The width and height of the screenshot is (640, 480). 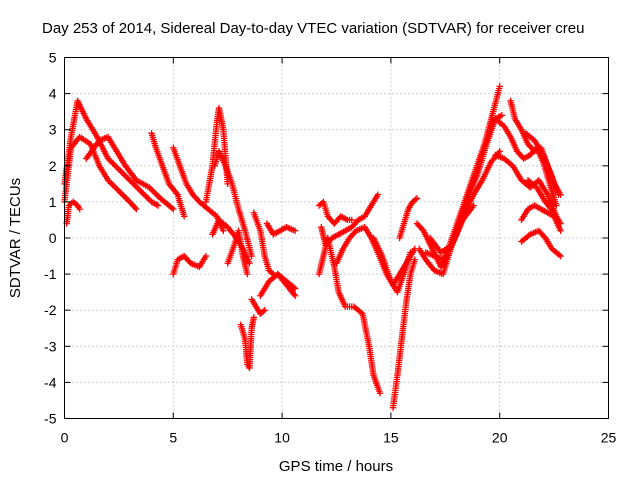 What do you see at coordinates (281, 229) in the screenshot?
I see `series-arc-p` at bounding box center [281, 229].